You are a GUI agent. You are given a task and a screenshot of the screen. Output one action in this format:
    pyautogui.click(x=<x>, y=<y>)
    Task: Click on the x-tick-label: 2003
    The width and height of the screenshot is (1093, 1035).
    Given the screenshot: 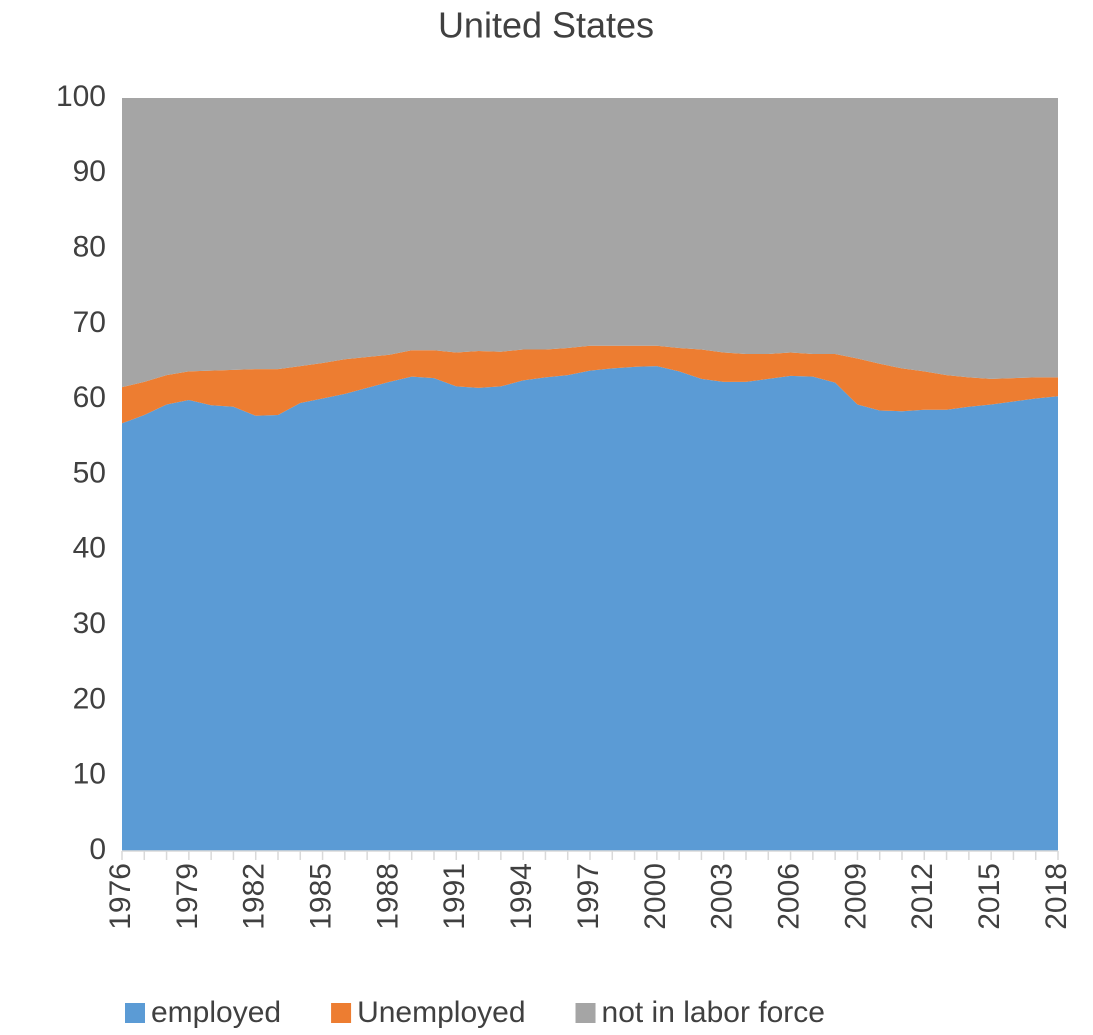 What is the action you would take?
    pyautogui.click(x=722, y=896)
    